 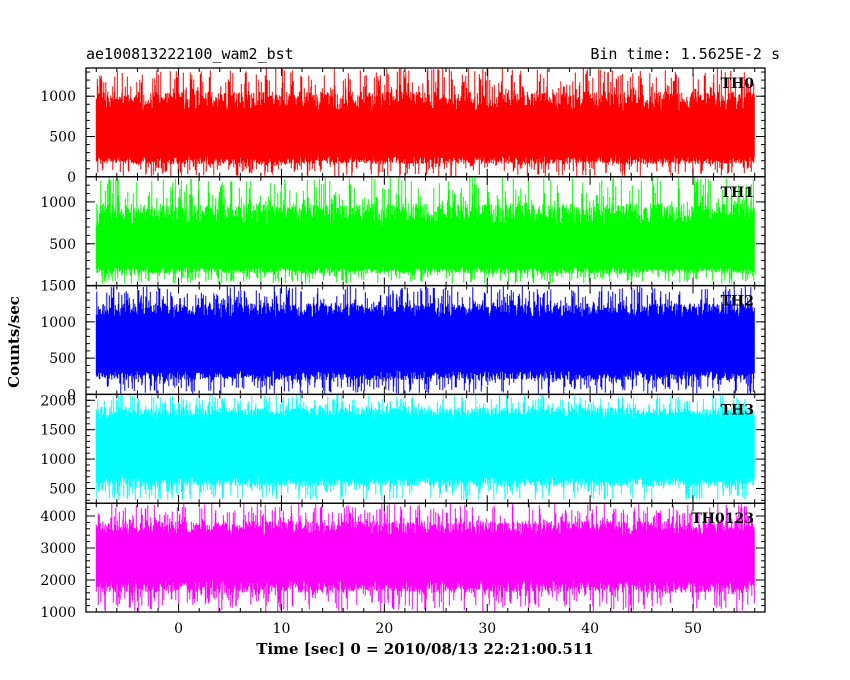 I want to click on x-axis: 0 10 20 30 40 50, so click(x=438, y=629).